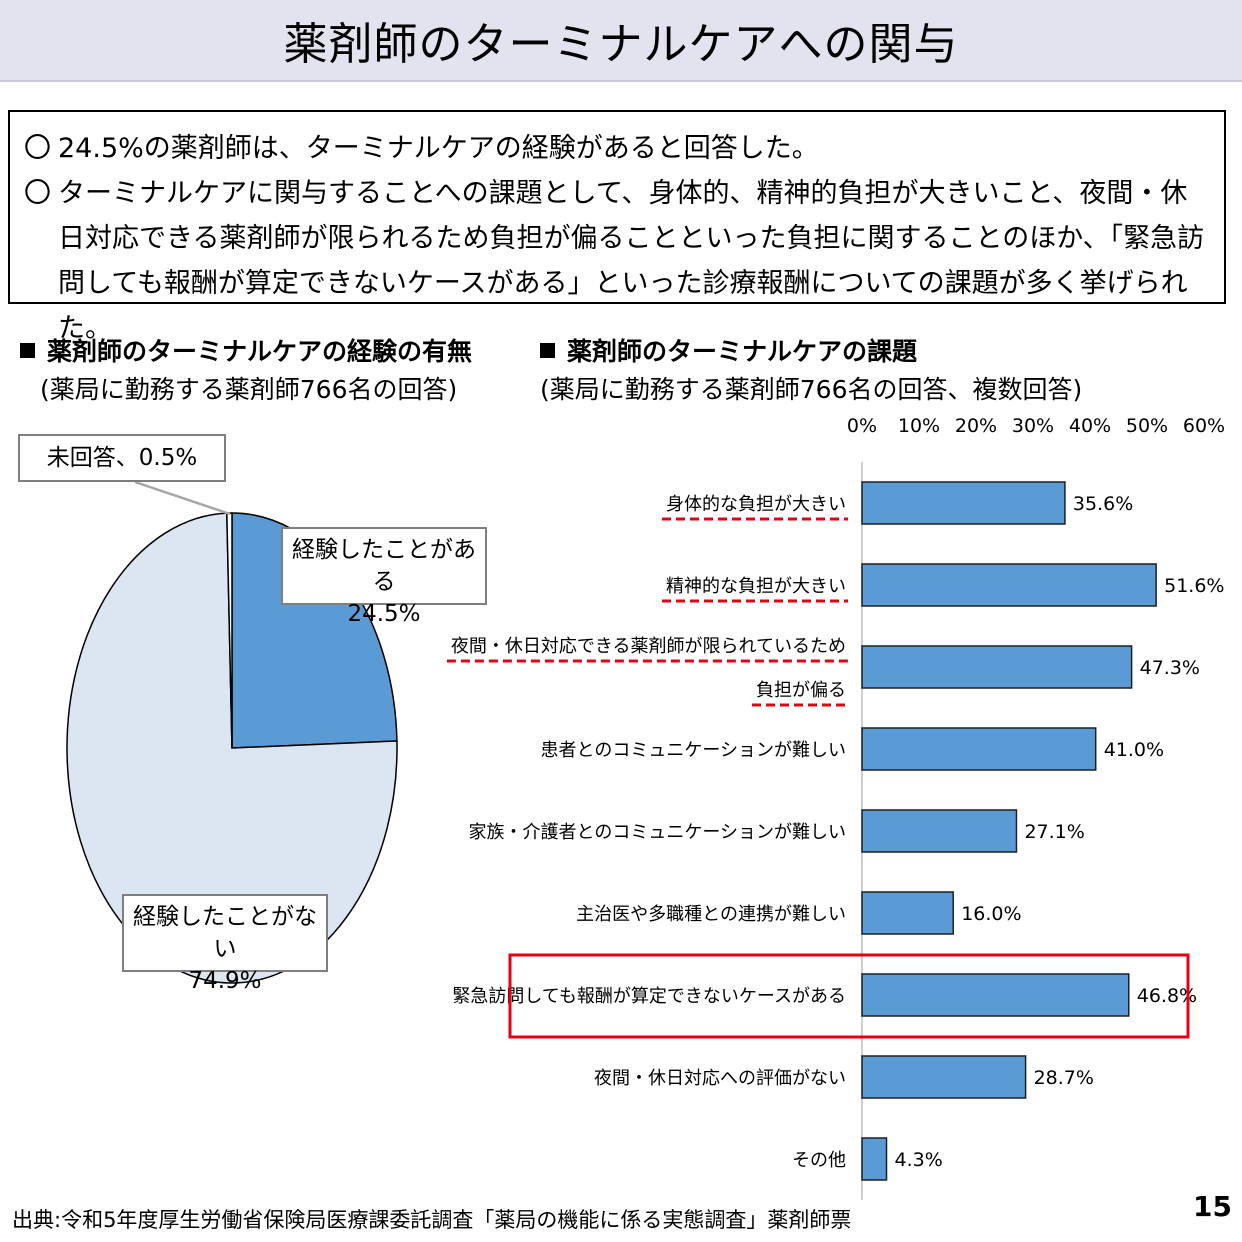 This screenshot has height=1242, width=1242. I want to click on pie-label-experienced-name: 経験したことがある, so click(384, 566).